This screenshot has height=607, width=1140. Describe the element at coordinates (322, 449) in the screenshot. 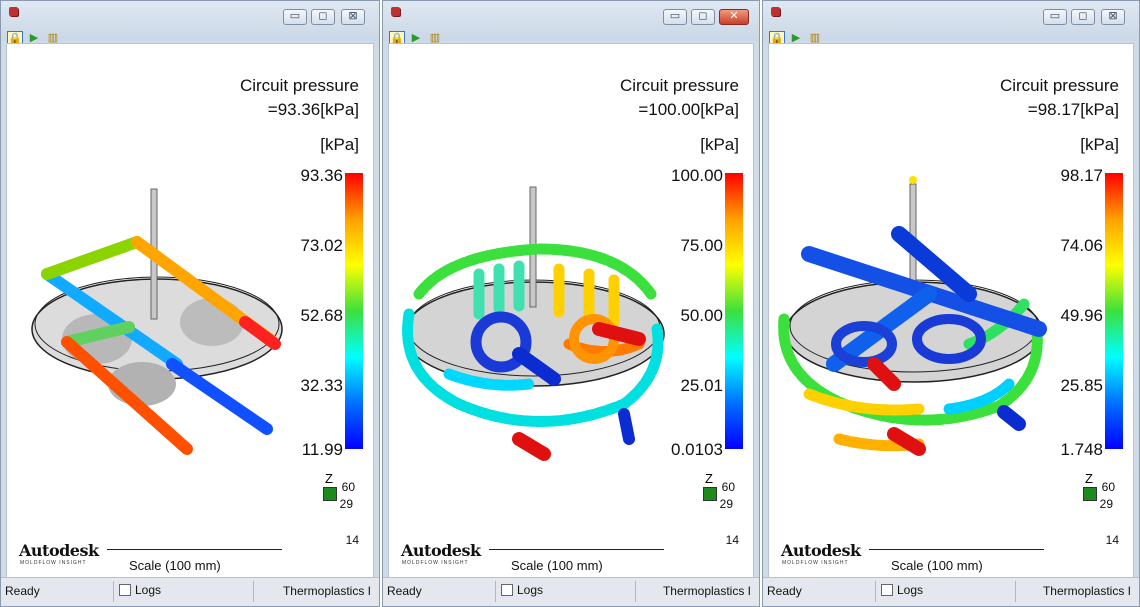

I see `legend-tick: 11.99` at that location.